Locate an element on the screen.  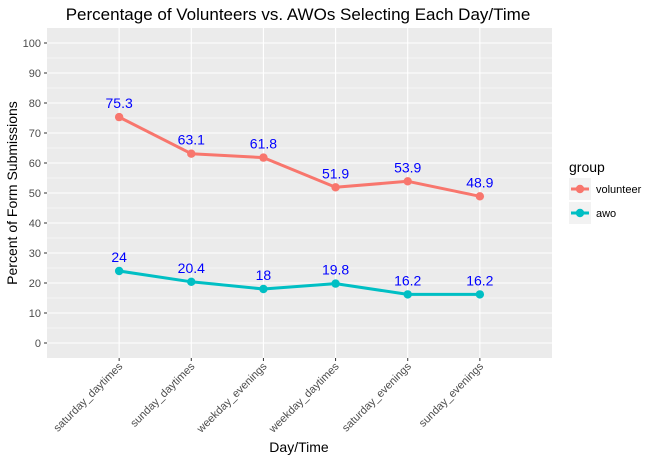
series-line-awo is located at coordinates (299, 282).